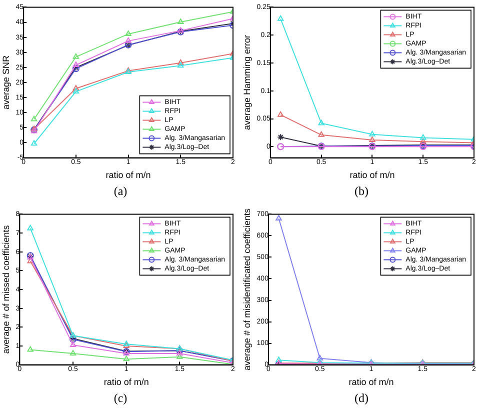  I want to click on y-axis-title: average SNR, so click(5, 82).